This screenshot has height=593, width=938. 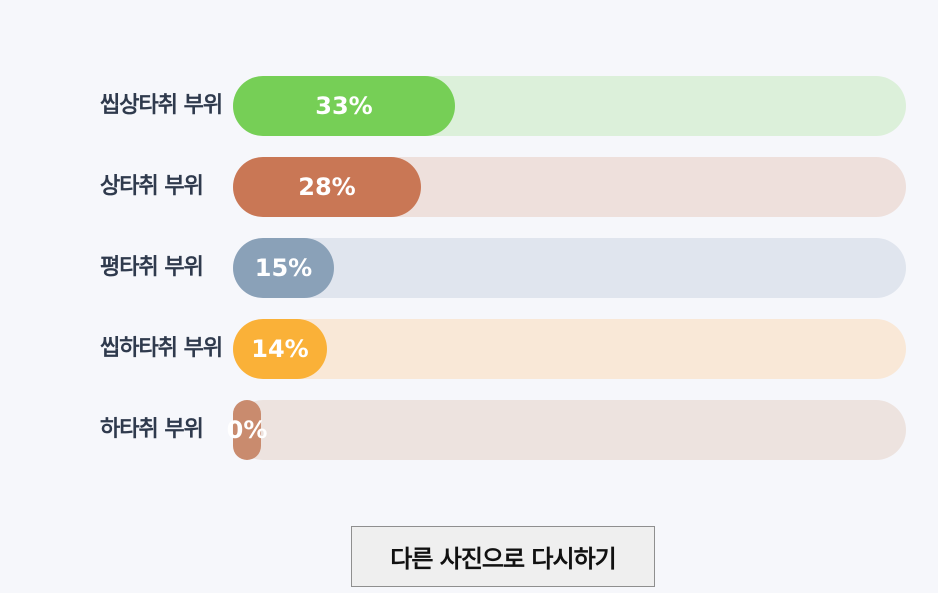 I want to click on progress-percent: 28%, so click(x=327, y=187).